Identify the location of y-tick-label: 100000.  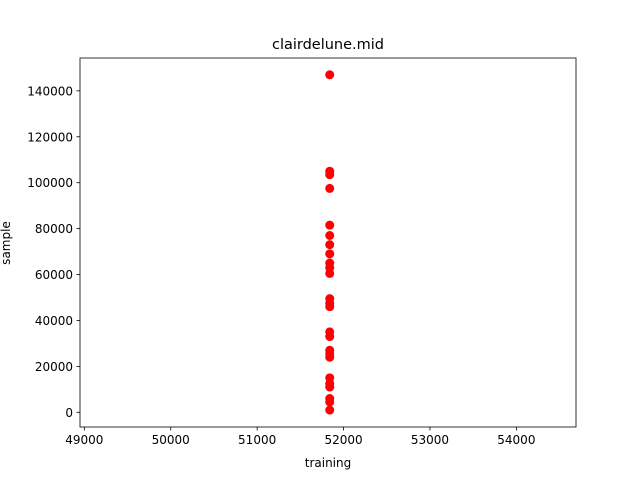
(50, 183).